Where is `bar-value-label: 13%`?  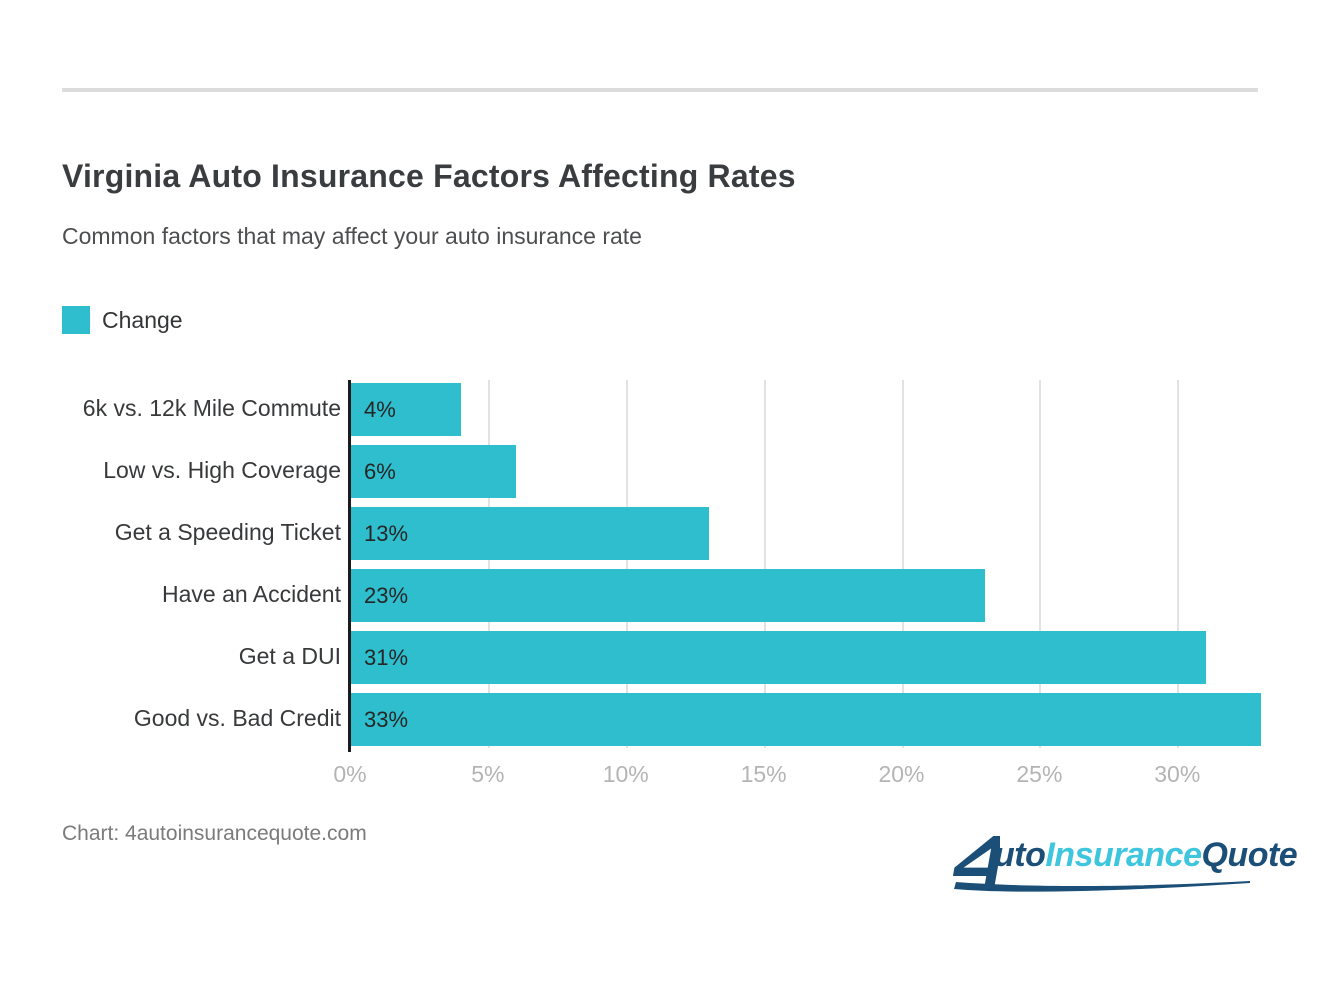
bar-value-label: 13% is located at coordinates (386, 533).